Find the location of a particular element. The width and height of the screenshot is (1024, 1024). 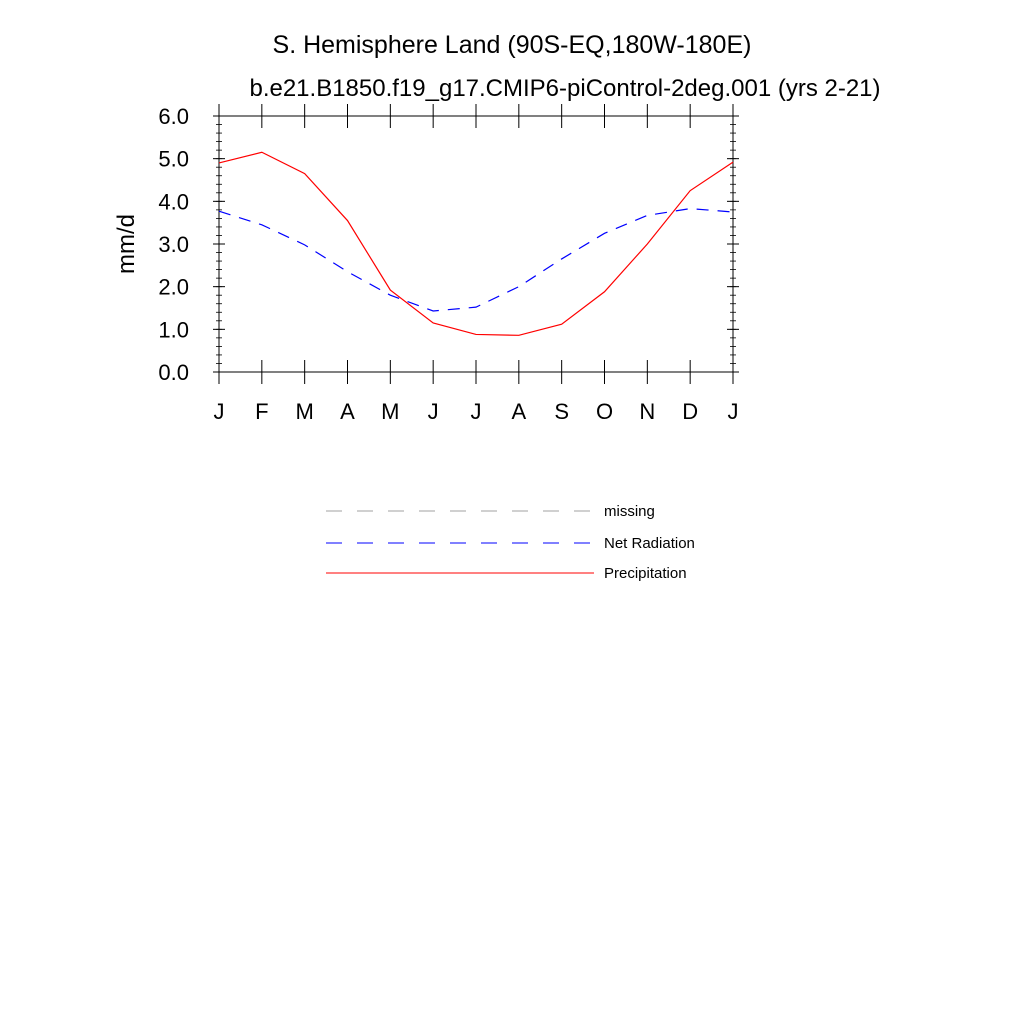

legend: missing Net Radiation Precipitation is located at coordinates (510, 542).